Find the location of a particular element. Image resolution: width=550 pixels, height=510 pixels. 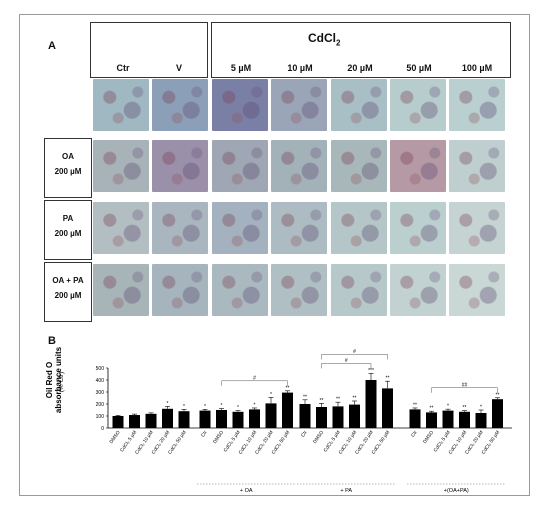

micrograph-r0-c5 is located at coordinates (418, 105).